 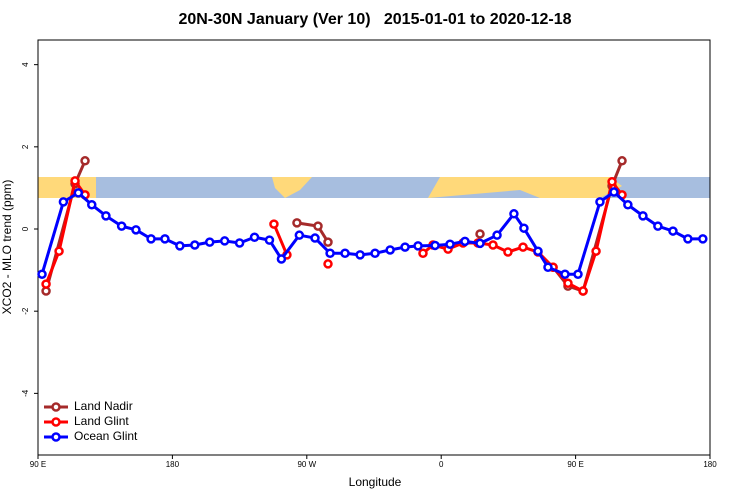 What do you see at coordinates (374, 187) in the screenshot?
I see `map-strip` at bounding box center [374, 187].